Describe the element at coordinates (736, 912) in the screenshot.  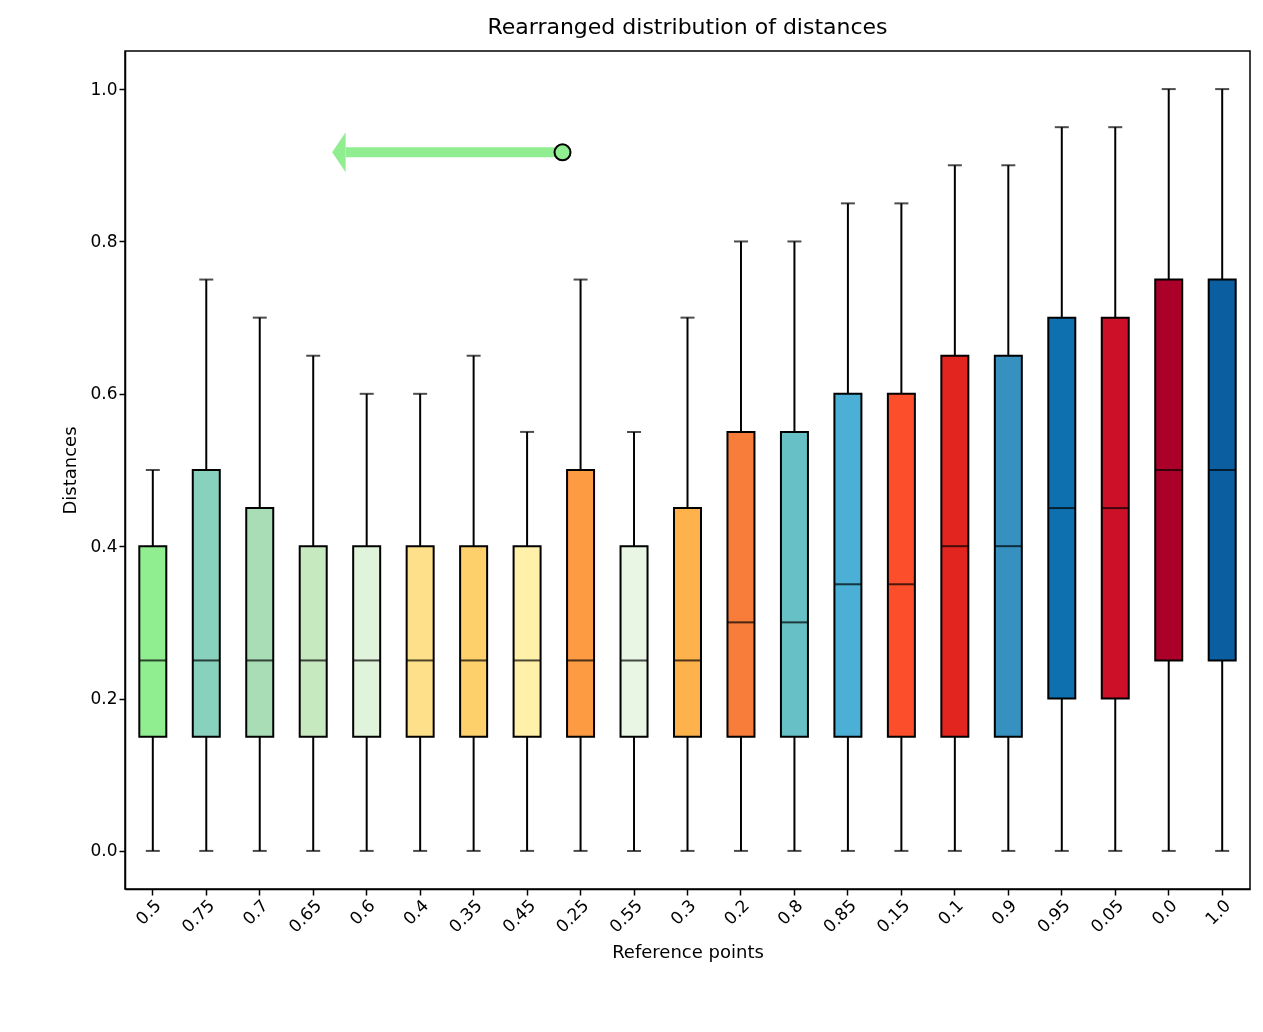
I see `x-tick-label: 0.2` at that location.